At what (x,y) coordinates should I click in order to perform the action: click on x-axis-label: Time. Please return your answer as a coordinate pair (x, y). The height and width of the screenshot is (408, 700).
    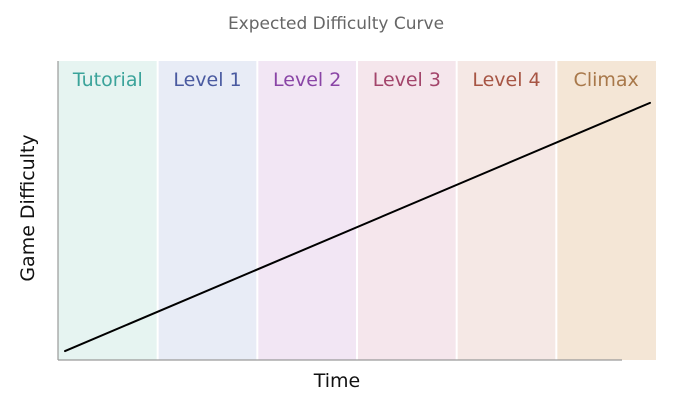
    Looking at the image, I should click on (337, 381).